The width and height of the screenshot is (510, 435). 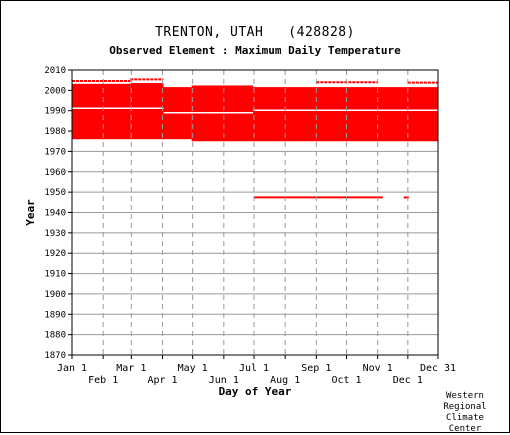 What do you see at coordinates (55, 173) in the screenshot?
I see `y-tick-label-1960: 1960` at bounding box center [55, 173].